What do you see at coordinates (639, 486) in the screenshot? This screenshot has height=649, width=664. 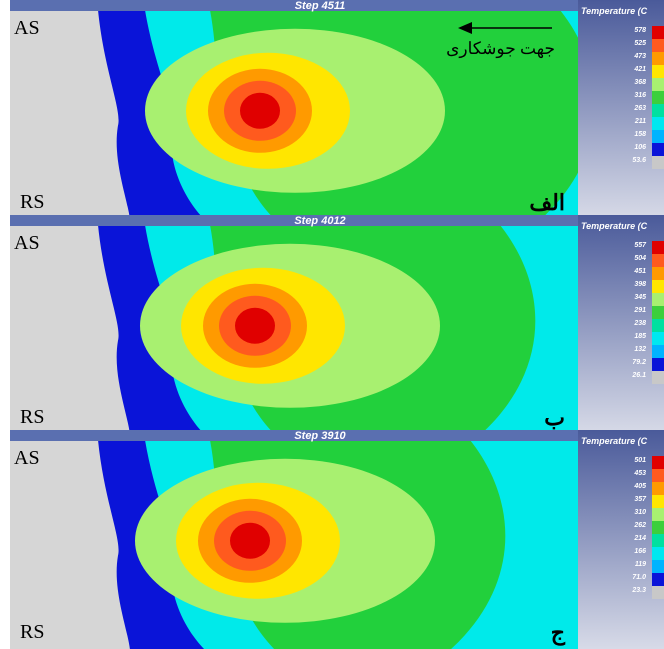 I see `legend-value: 405` at bounding box center [639, 486].